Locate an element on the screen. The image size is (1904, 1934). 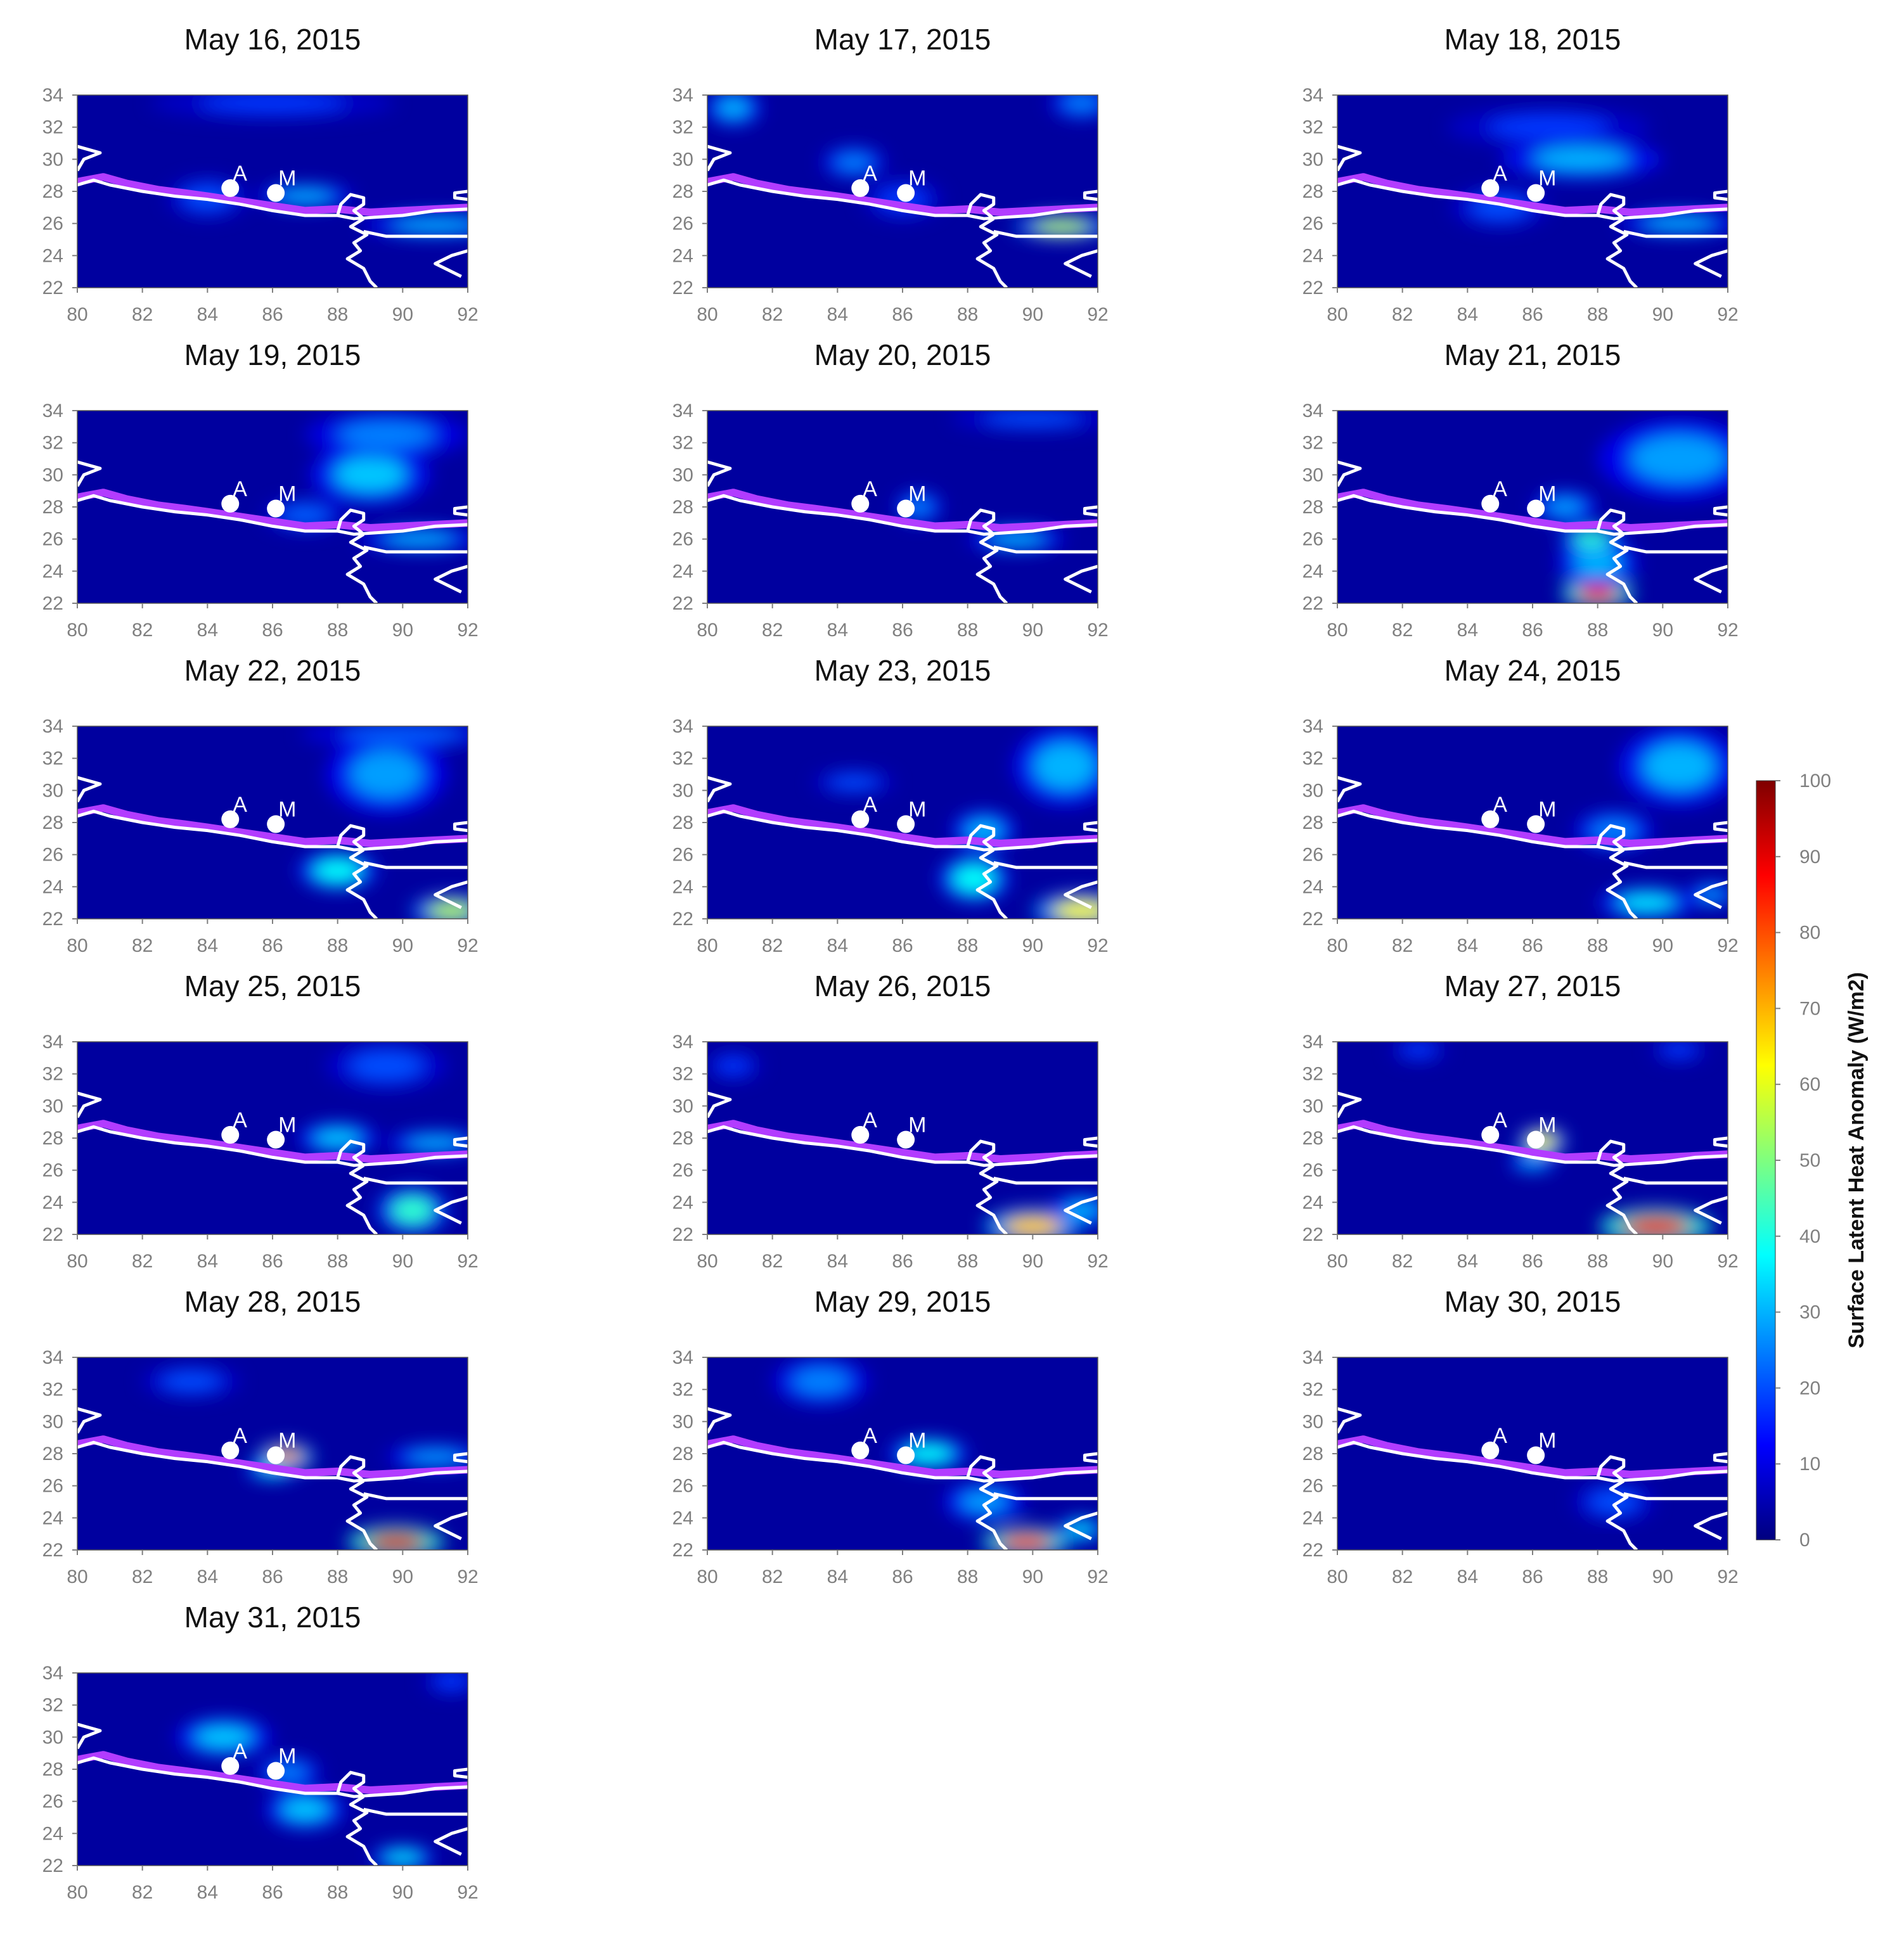
panel-title: May 25, 2015 is located at coordinates (272, 986).